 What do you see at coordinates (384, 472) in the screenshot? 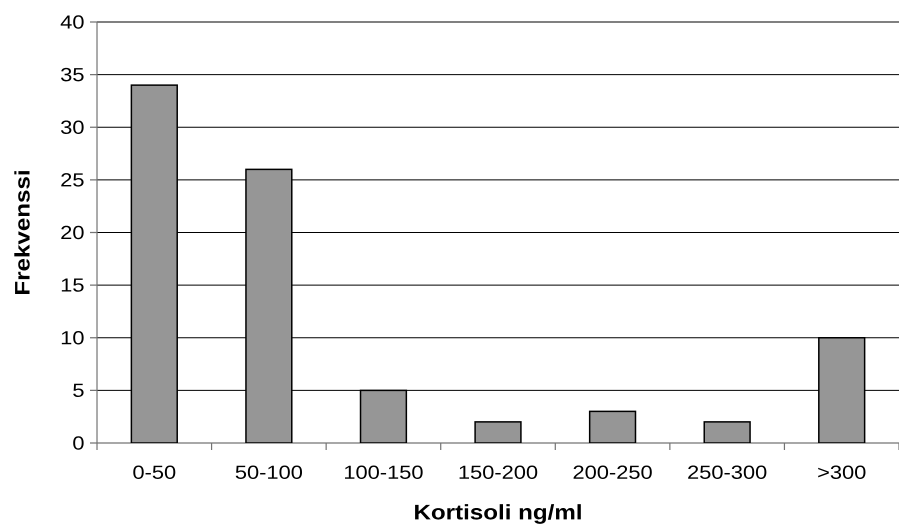
I see `x-tick-label: 100-150` at bounding box center [384, 472].